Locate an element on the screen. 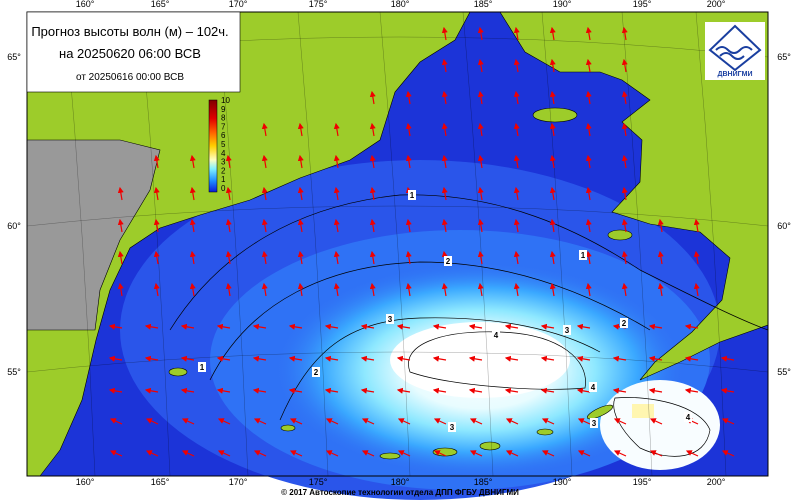  contour-label: 2 is located at coordinates (448, 261).